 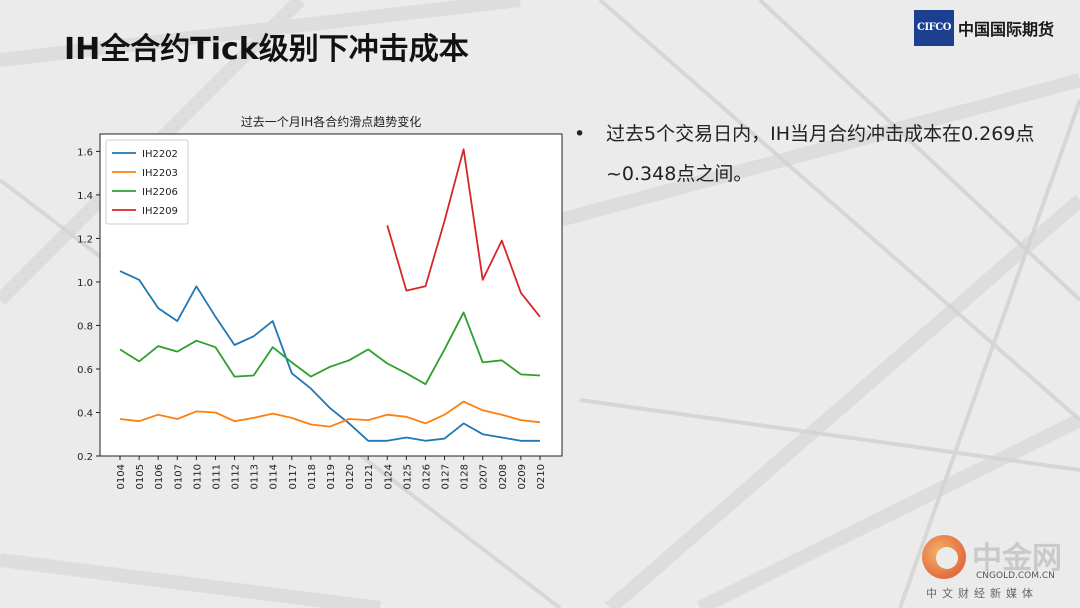 I want to click on x-tick-label: 0110, so click(x=197, y=476).